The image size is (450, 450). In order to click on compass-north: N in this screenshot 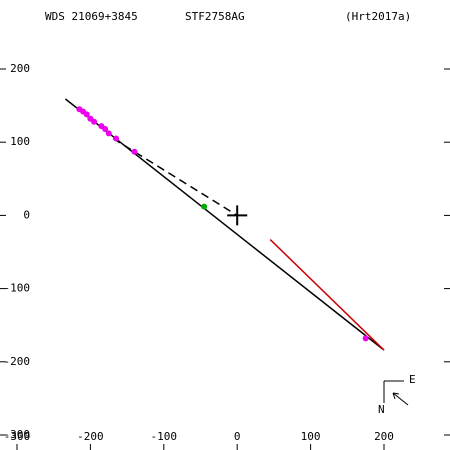, I will do `click(381, 409)`.